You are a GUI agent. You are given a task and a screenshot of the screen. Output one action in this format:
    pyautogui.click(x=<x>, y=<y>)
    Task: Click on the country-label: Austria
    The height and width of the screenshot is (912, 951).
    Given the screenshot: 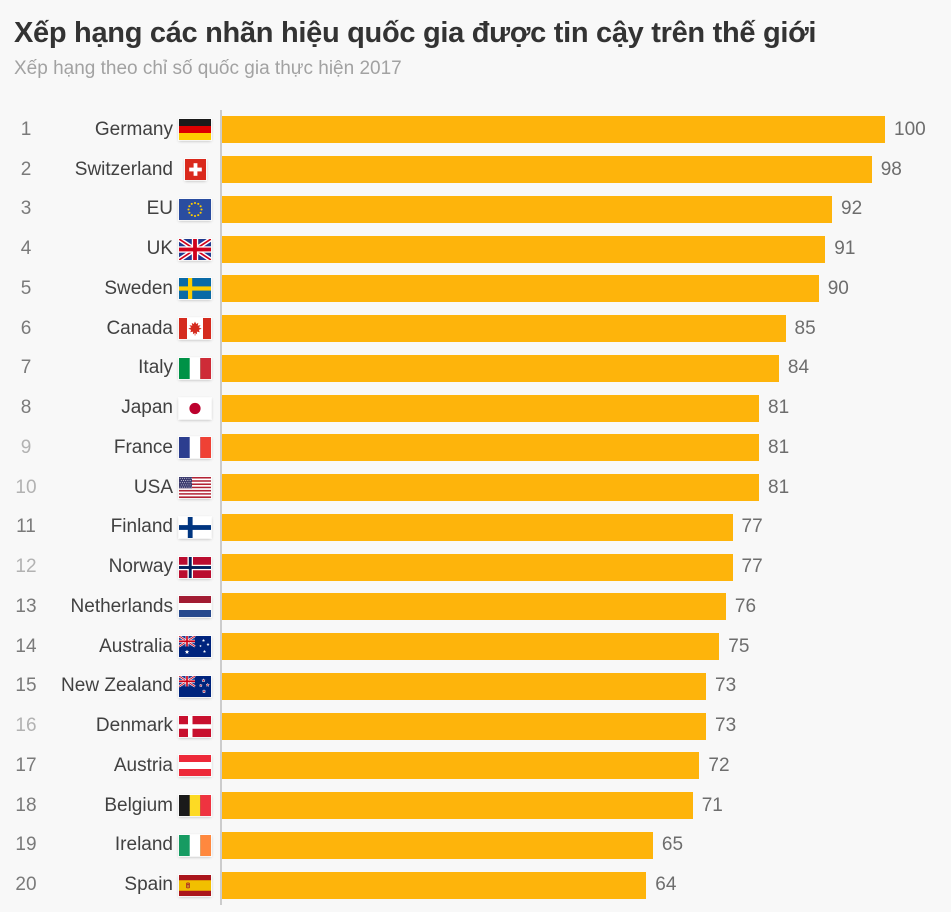 What is the action you would take?
    pyautogui.click(x=143, y=765)
    